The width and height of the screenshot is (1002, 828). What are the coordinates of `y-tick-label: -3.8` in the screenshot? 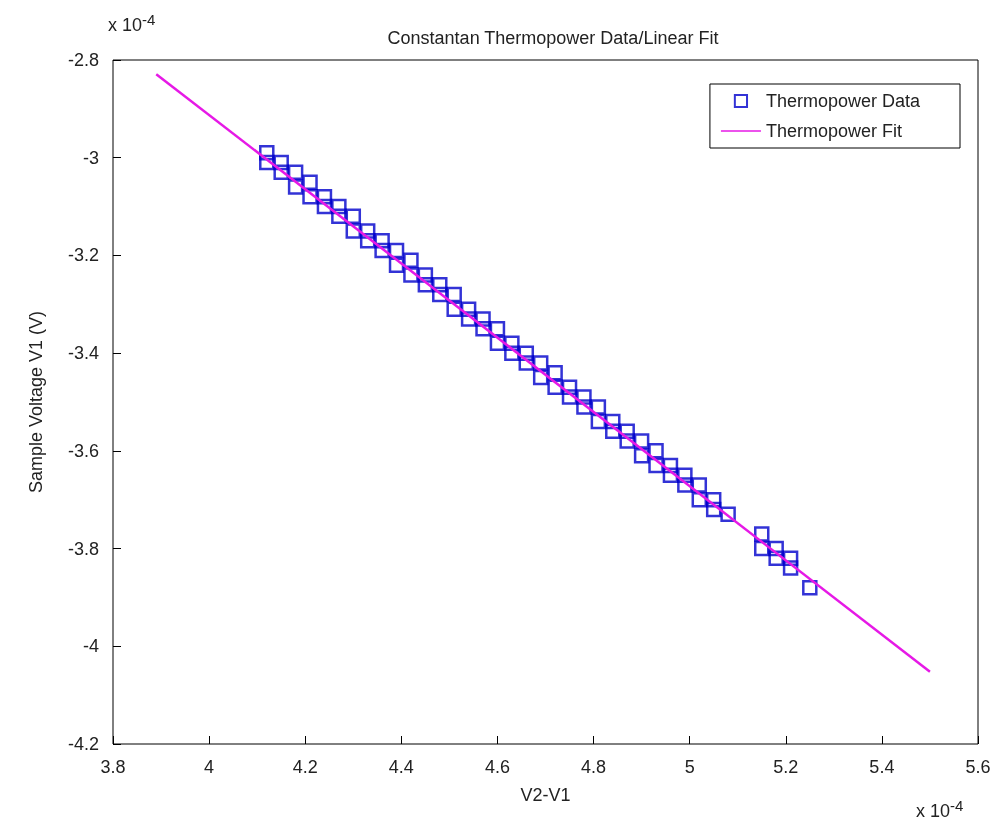 It's located at (83, 548).